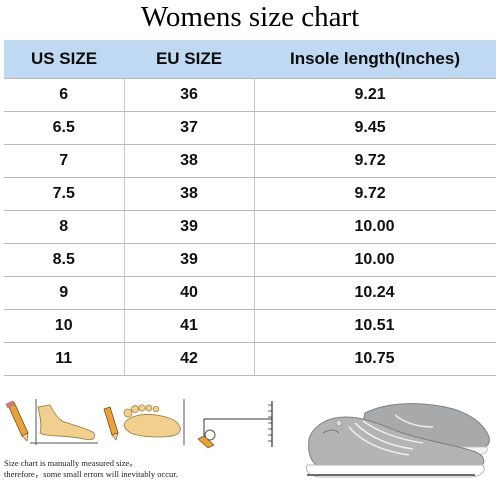 Image resolution: width=500 pixels, height=488 pixels. What do you see at coordinates (375, 128) in the screenshot?
I see `insole-length-cell: 9.45` at bounding box center [375, 128].